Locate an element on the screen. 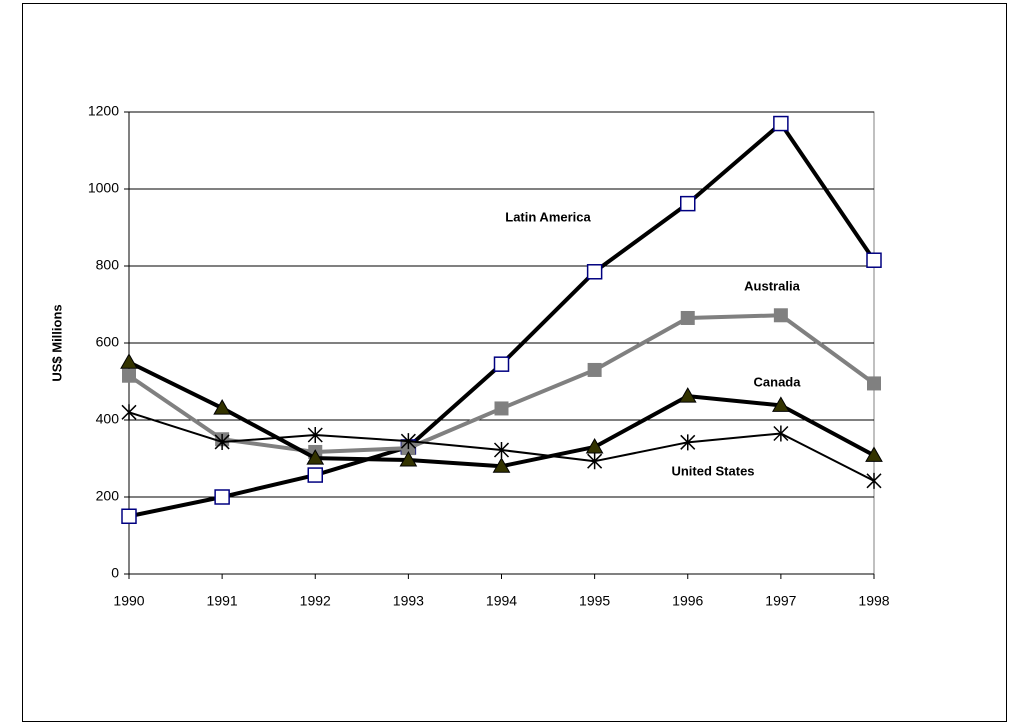 The width and height of the screenshot is (1010, 725). x-tick-label: 1997 is located at coordinates (780, 601).